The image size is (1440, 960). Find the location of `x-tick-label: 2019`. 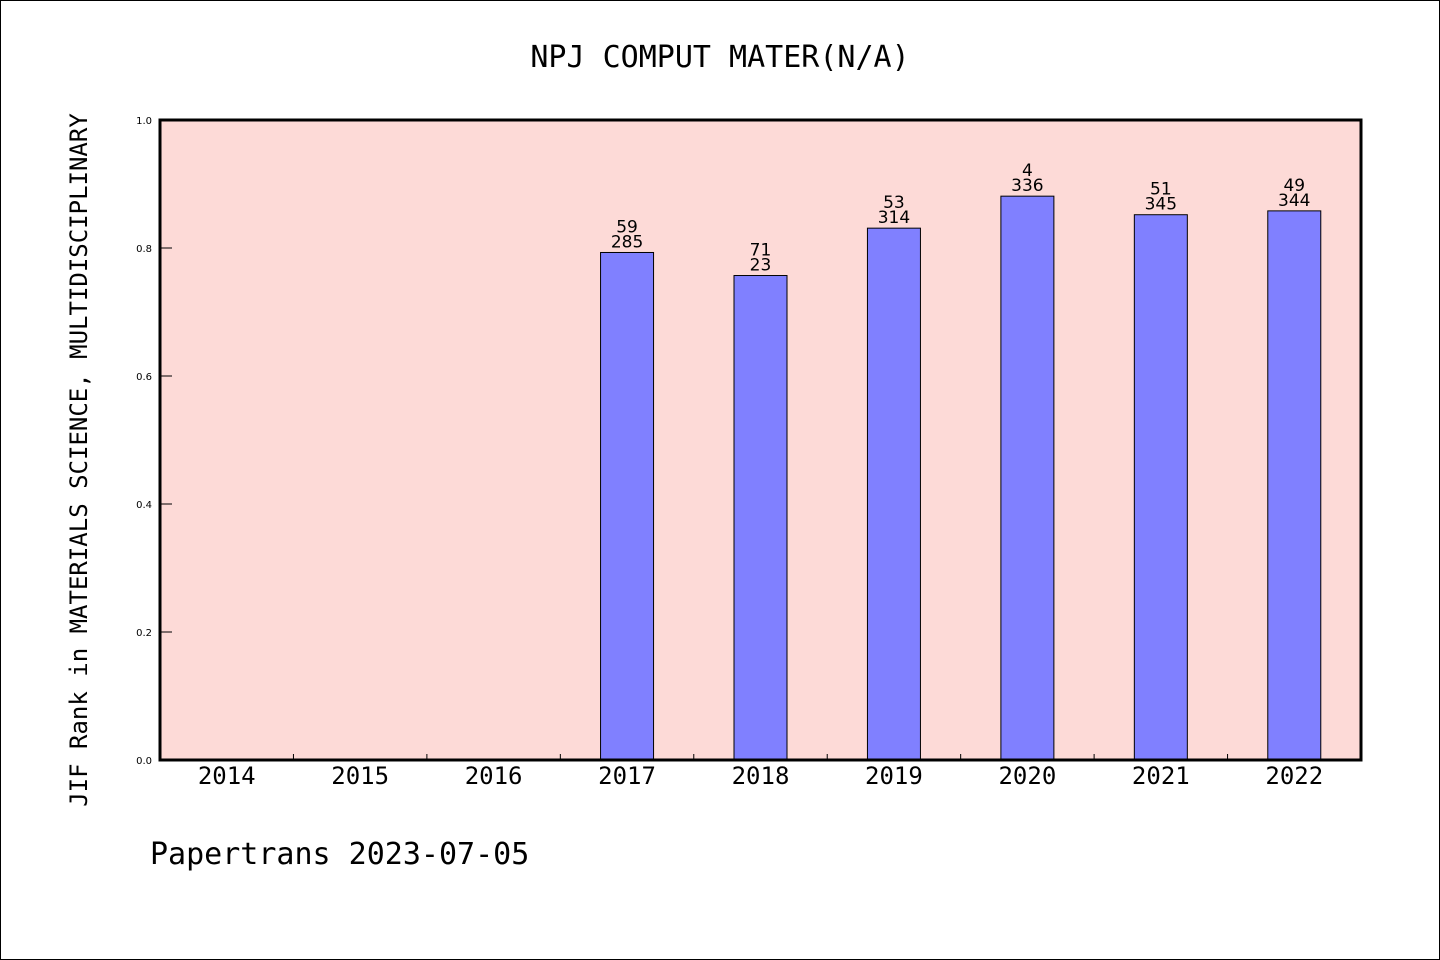

x-tick-label: 2019 is located at coordinates (894, 776).